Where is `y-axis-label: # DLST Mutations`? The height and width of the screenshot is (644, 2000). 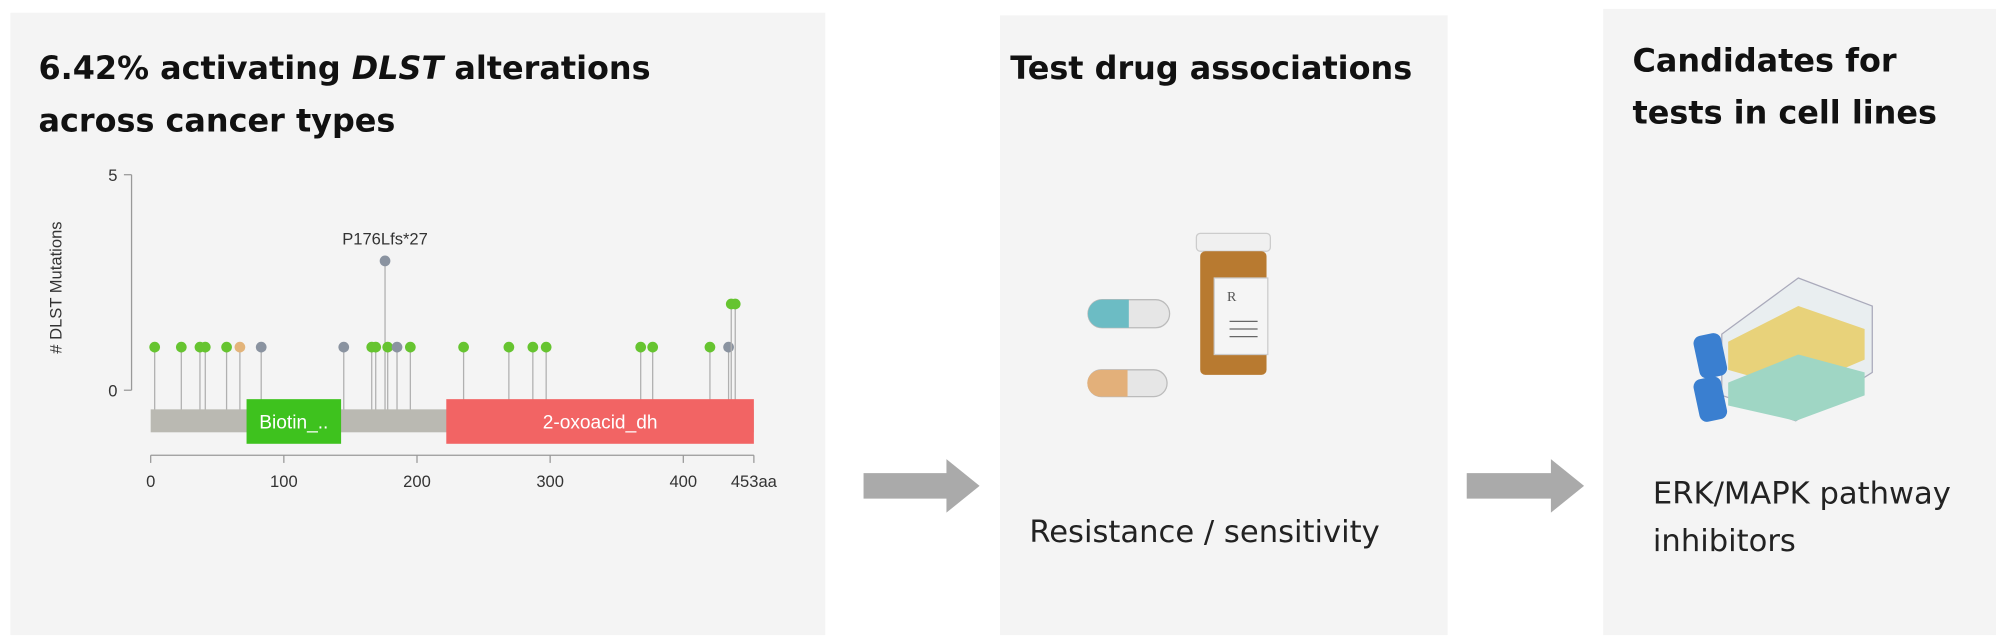
y-axis-label: # DLST Mutations is located at coordinates (55, 287).